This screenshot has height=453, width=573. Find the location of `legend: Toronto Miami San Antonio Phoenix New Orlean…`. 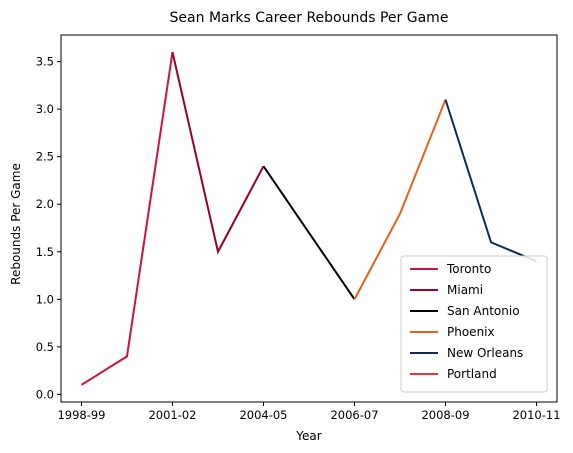

legend: Toronto Miami San Antonio Phoenix New Orlean… is located at coordinates (474, 324).